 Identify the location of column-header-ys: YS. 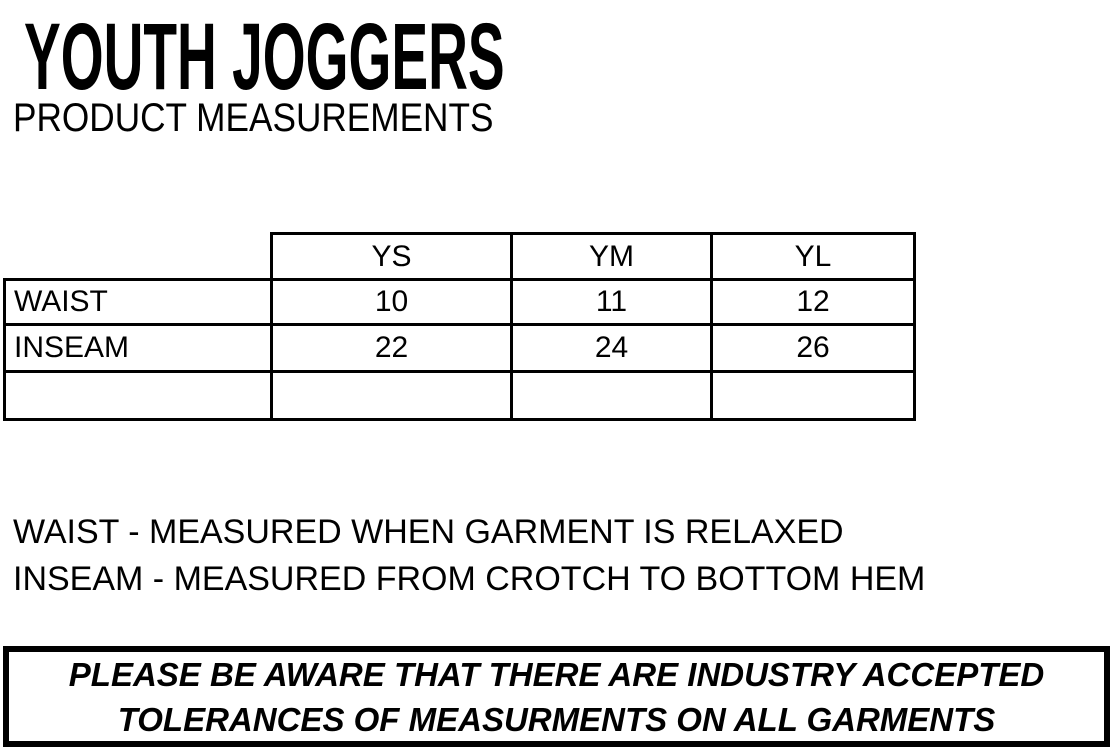
(391, 256).